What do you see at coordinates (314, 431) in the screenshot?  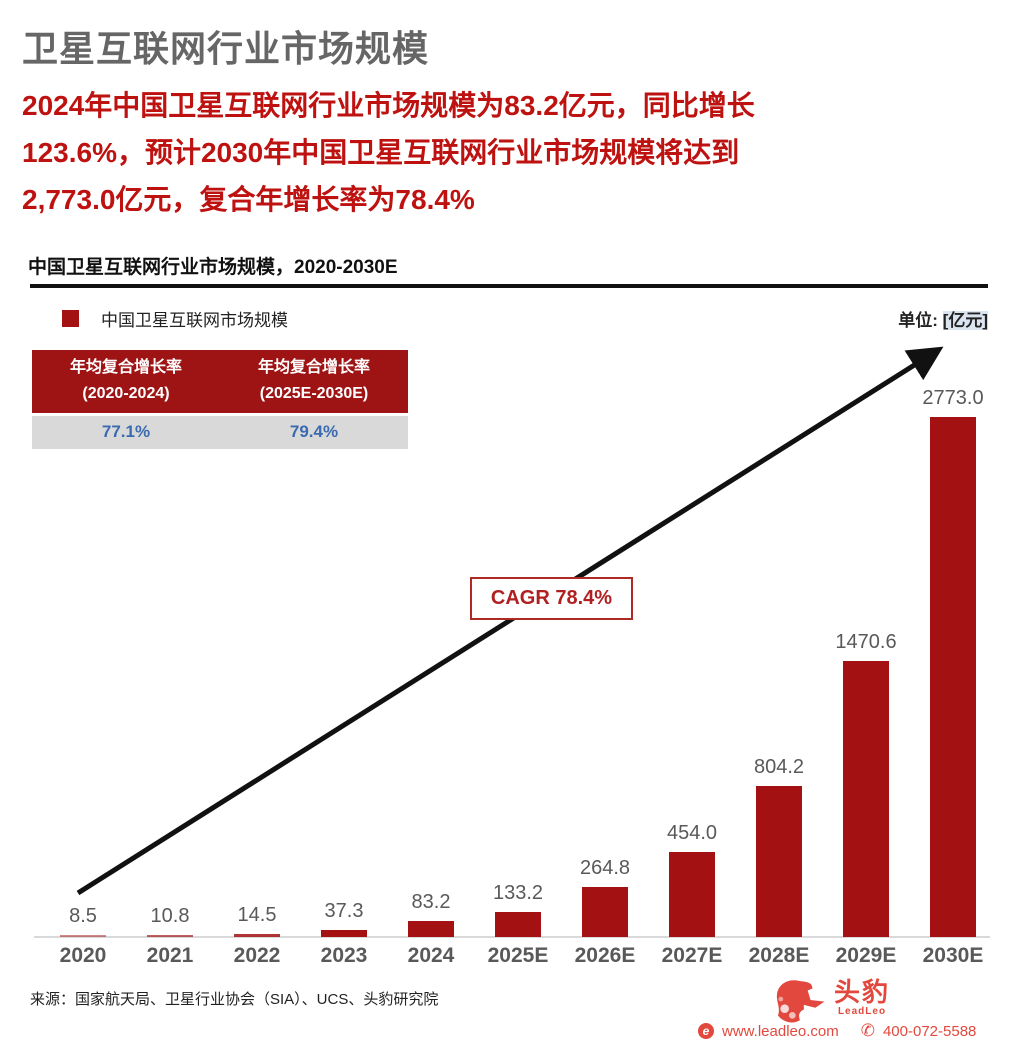 I see `cagr-value-cell: 79.4%` at bounding box center [314, 431].